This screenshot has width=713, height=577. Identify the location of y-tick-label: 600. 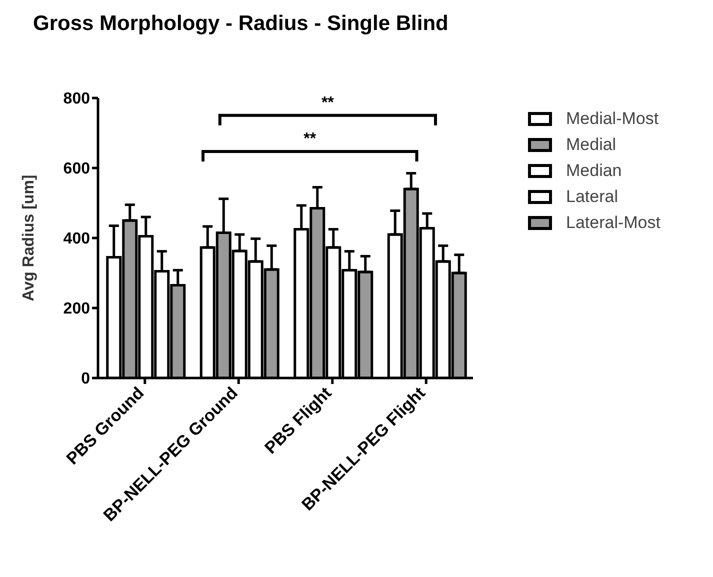
(76, 169).